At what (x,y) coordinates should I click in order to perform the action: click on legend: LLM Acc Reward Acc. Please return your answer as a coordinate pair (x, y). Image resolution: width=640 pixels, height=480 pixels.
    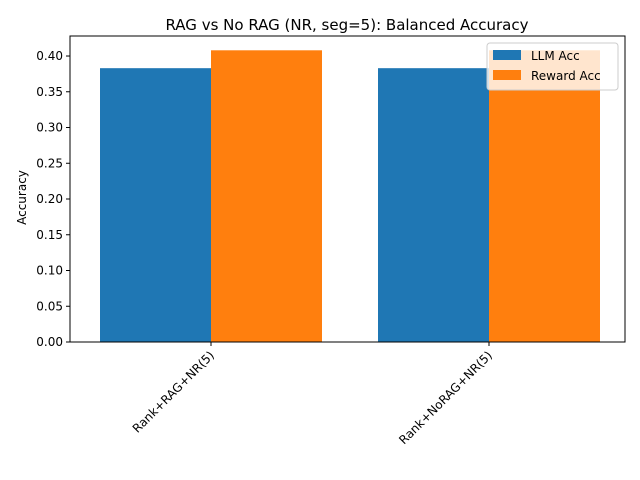
    Looking at the image, I should click on (552, 66).